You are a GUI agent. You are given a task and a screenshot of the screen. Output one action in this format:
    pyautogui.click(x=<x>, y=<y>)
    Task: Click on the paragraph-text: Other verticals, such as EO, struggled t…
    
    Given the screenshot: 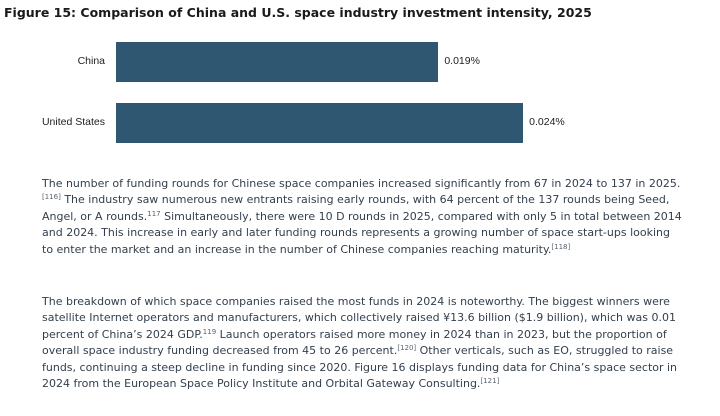 What is the action you would take?
    pyautogui.click(x=360, y=367)
    